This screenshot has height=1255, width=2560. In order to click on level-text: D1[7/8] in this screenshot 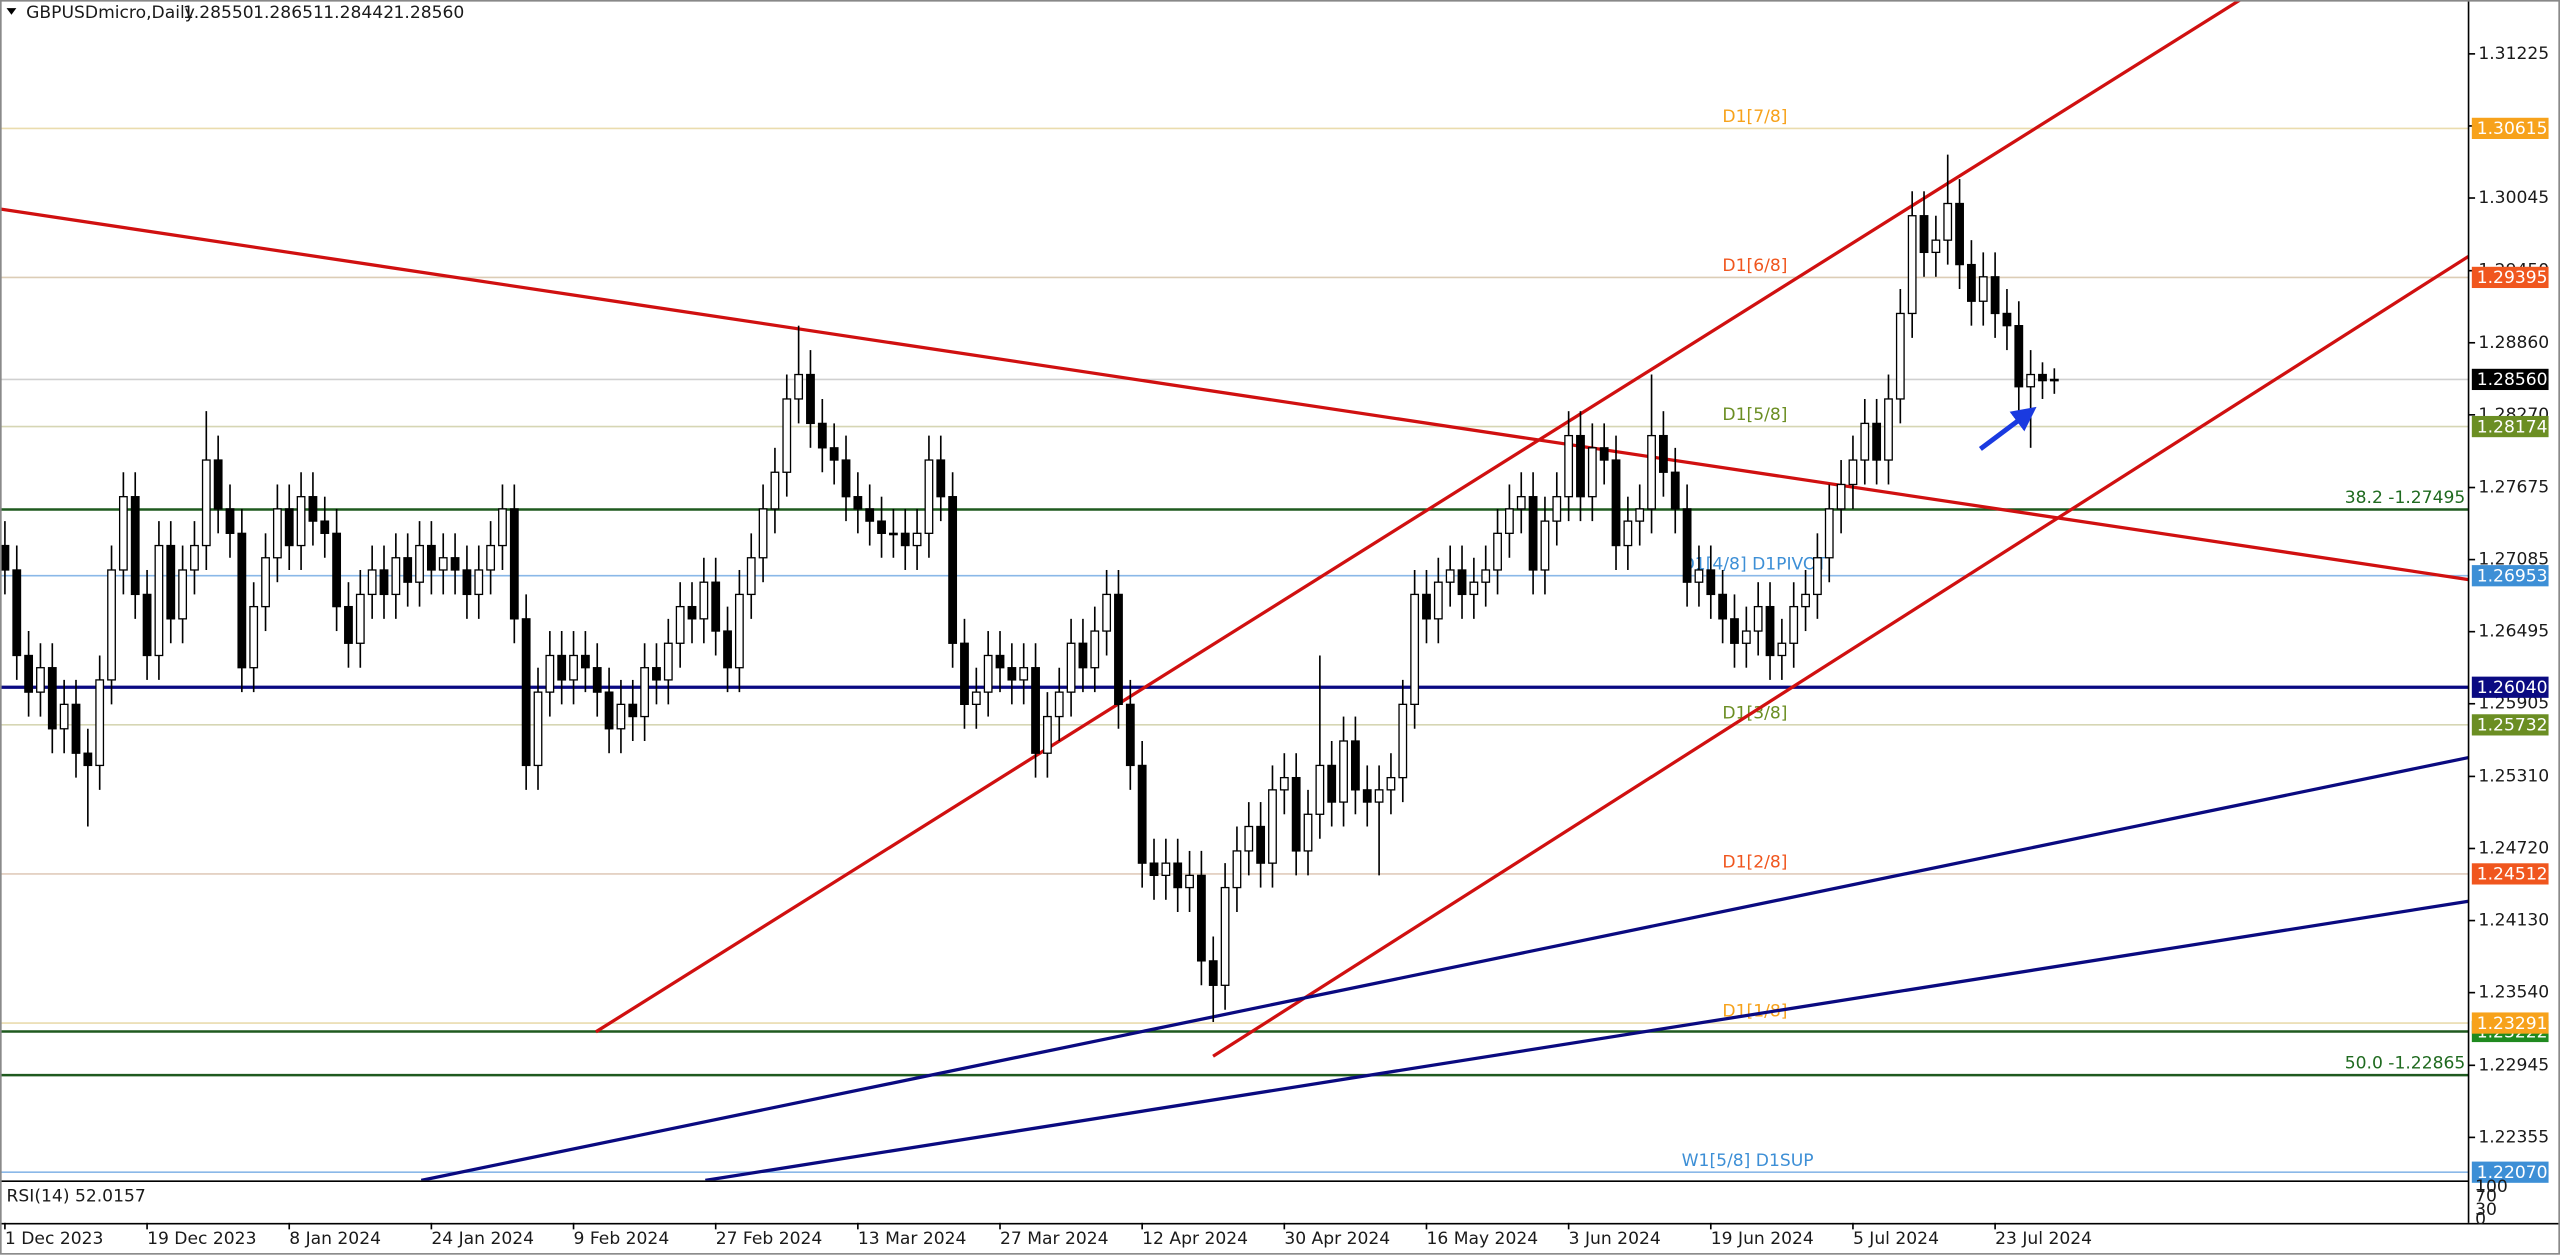, I will do `click(1754, 117)`.